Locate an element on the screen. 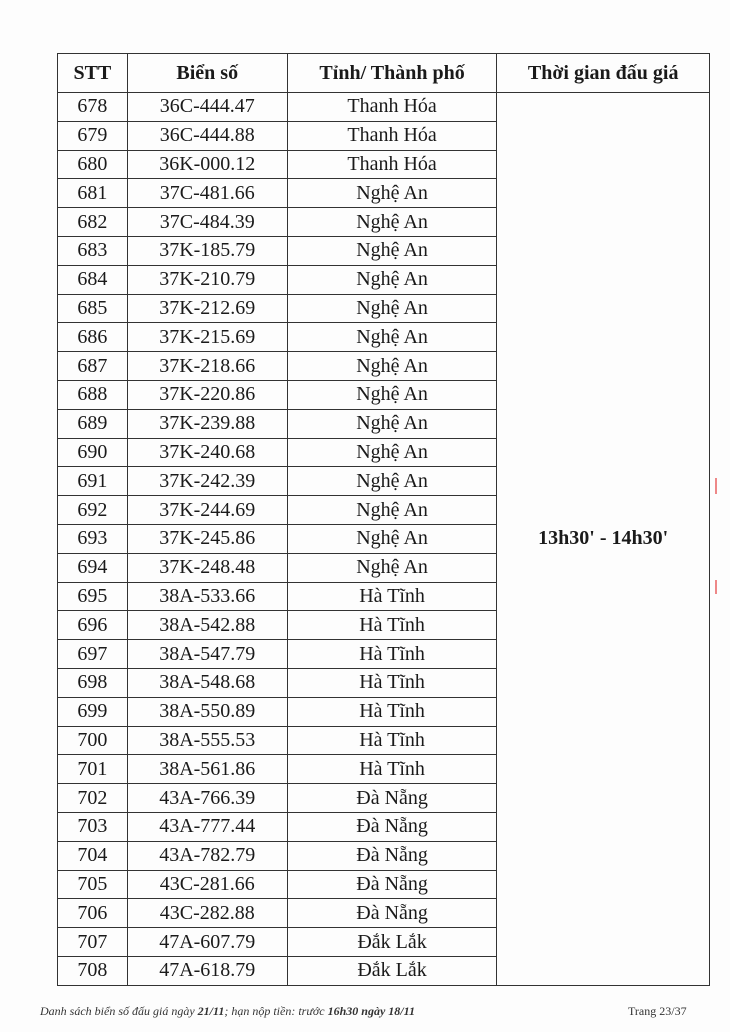 Image resolution: width=730 pixels, height=1032 pixels. table-row: 706 43C-282.88 Đà Nẵng is located at coordinates (383, 913).